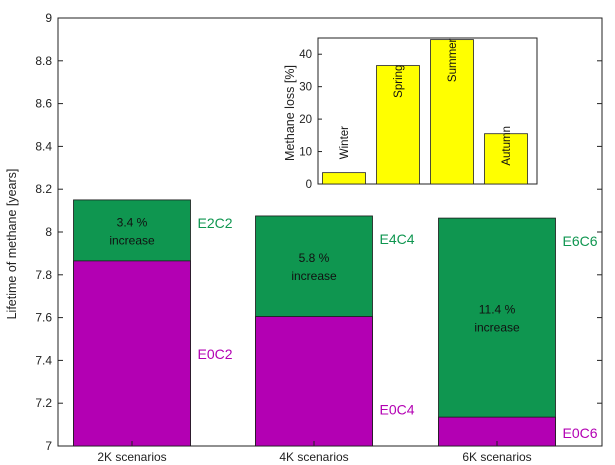  What do you see at coordinates (313, 457) in the screenshot?
I see `x-tick-label: 4K scenarios` at bounding box center [313, 457].